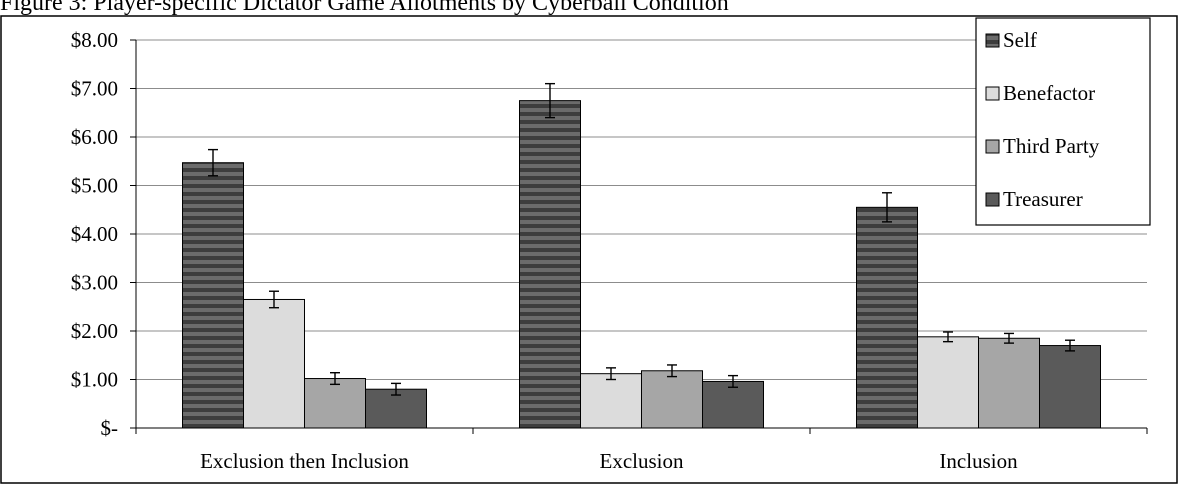 Image resolution: width=1178 pixels, height=485 pixels. What do you see at coordinates (1043, 199) in the screenshot?
I see `legend-label: Treasurer` at bounding box center [1043, 199].